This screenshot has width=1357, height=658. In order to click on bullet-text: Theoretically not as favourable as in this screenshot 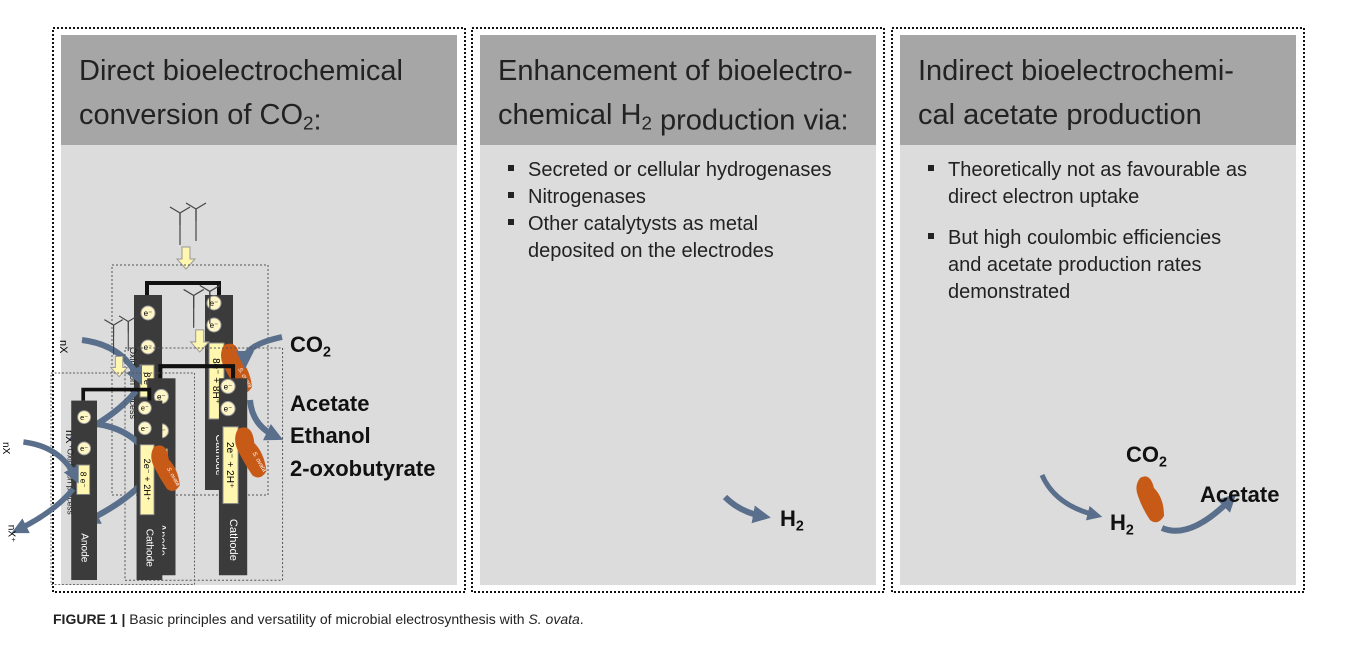, I will do `click(1097, 170)`.